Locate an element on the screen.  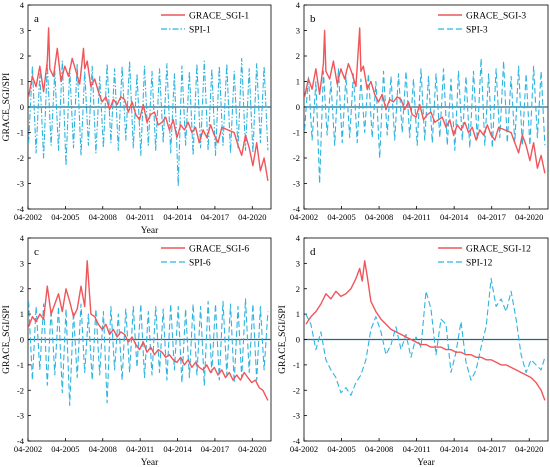
panel-label: c is located at coordinates (36, 252).